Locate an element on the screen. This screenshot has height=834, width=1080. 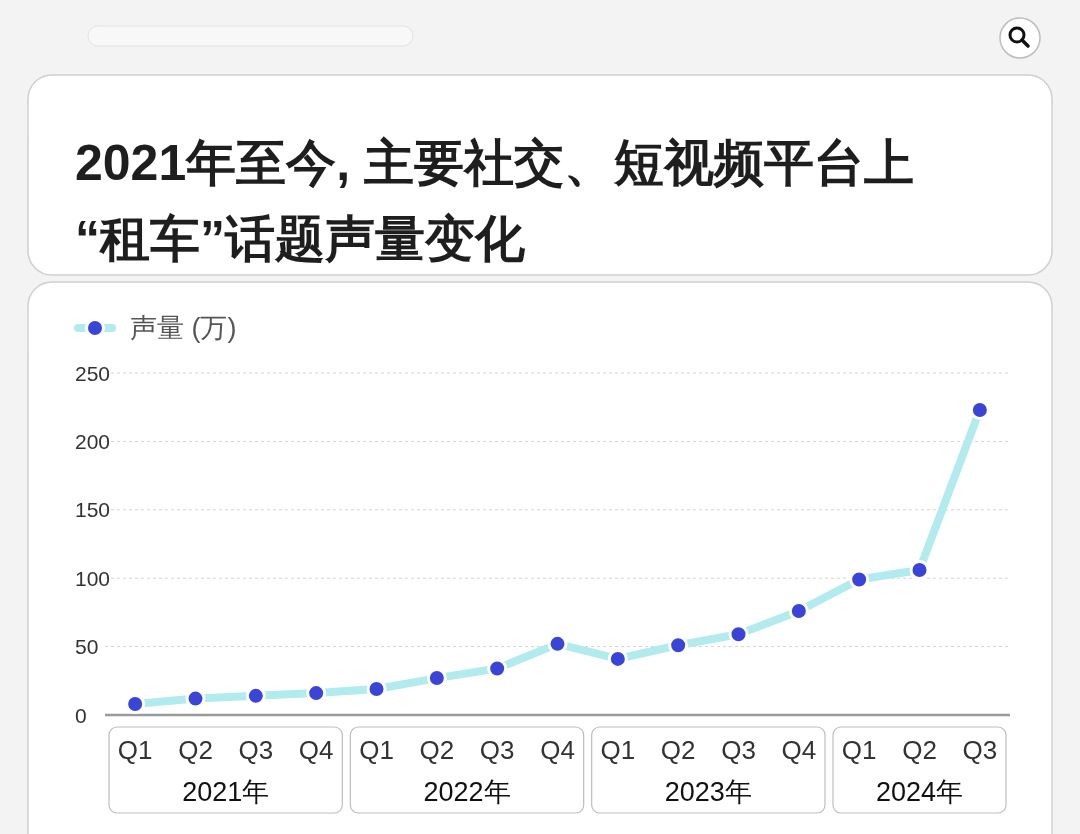
text: 2021年 is located at coordinates (226, 792).